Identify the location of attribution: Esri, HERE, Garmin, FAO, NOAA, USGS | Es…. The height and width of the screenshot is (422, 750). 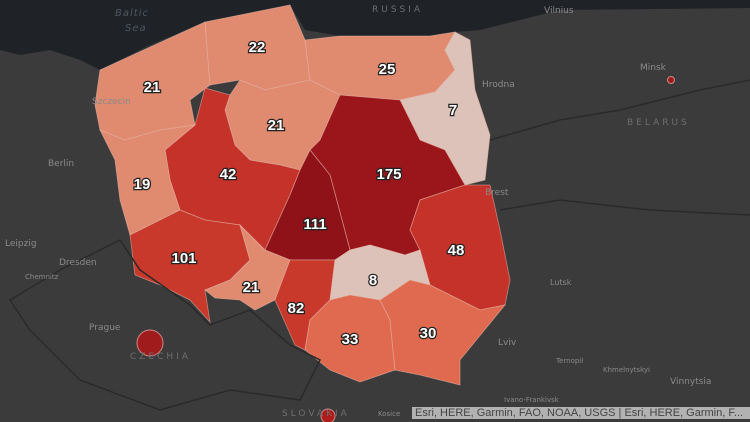
(581, 413).